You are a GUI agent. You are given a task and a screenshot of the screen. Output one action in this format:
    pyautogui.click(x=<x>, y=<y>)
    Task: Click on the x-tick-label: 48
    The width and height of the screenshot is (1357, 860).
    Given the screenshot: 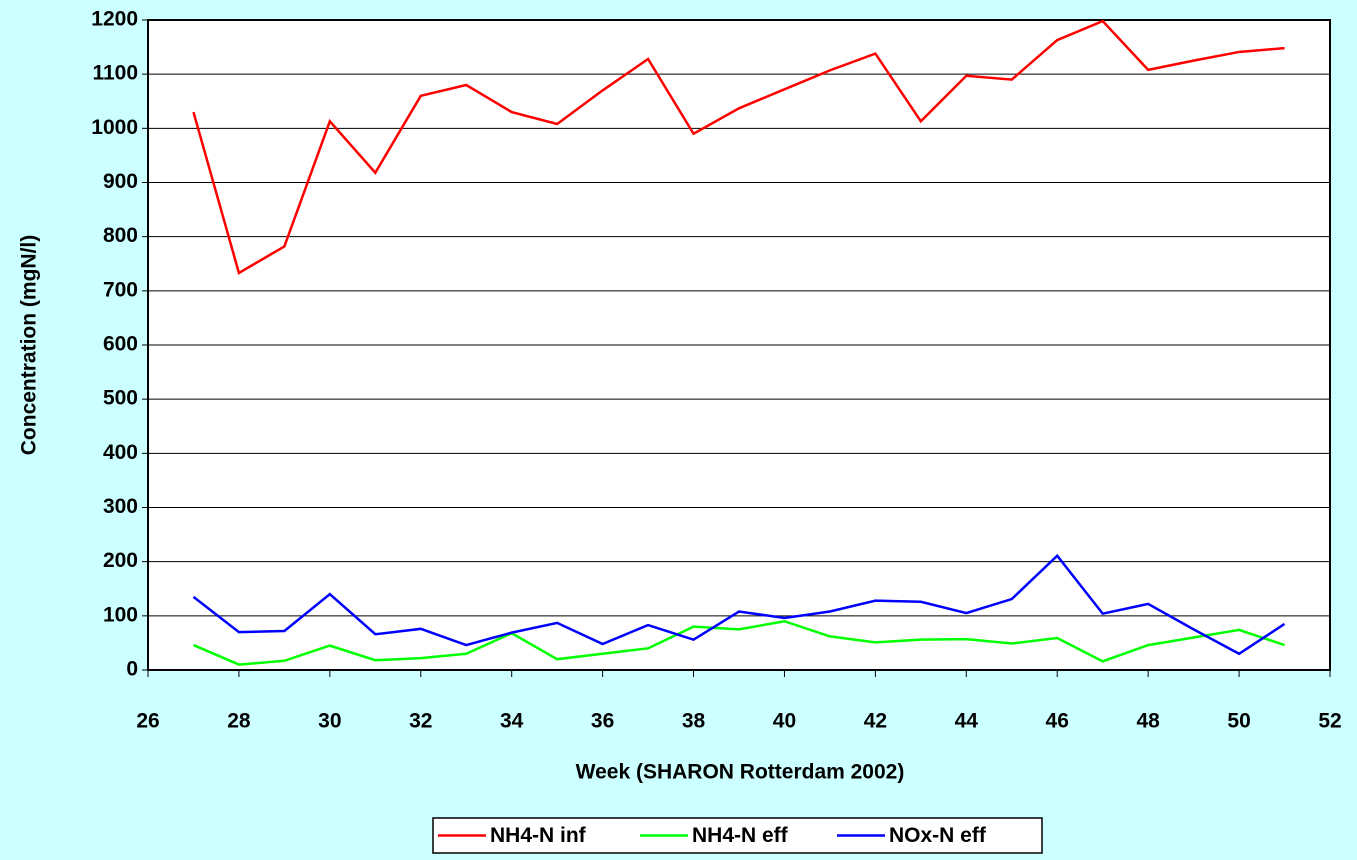 What is the action you would take?
    pyautogui.click(x=1148, y=721)
    